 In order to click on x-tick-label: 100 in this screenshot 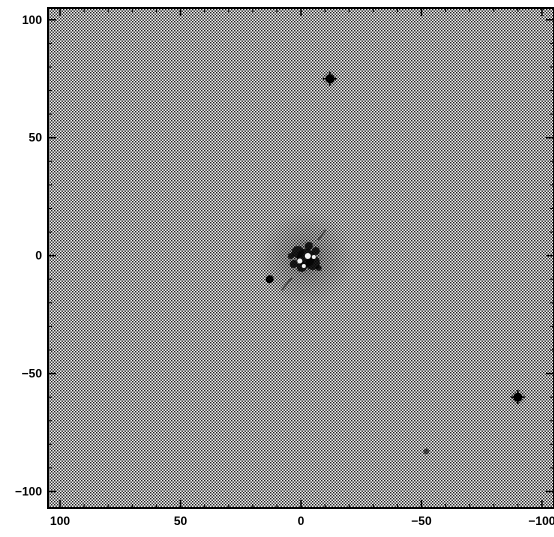, I will do `click(60, 521)`.